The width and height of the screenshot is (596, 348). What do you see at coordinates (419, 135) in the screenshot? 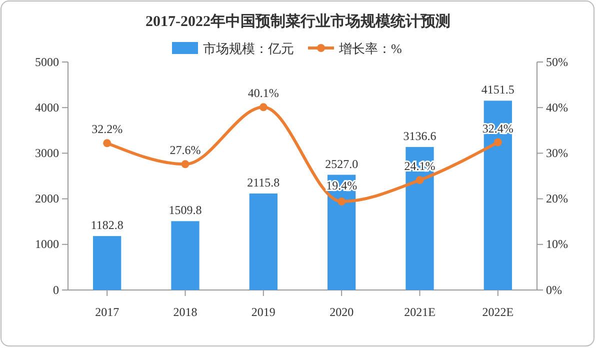
I see `data-label: 3136.6` at bounding box center [419, 135].